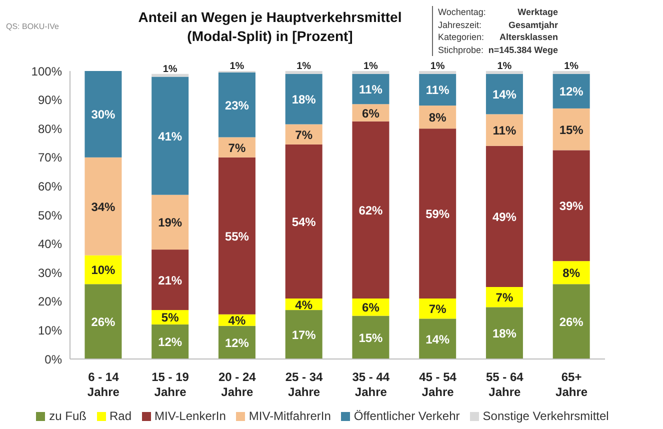 Image resolution: width=663 pixels, height=429 pixels. I want to click on y-tick-label: 80%, so click(50, 129).